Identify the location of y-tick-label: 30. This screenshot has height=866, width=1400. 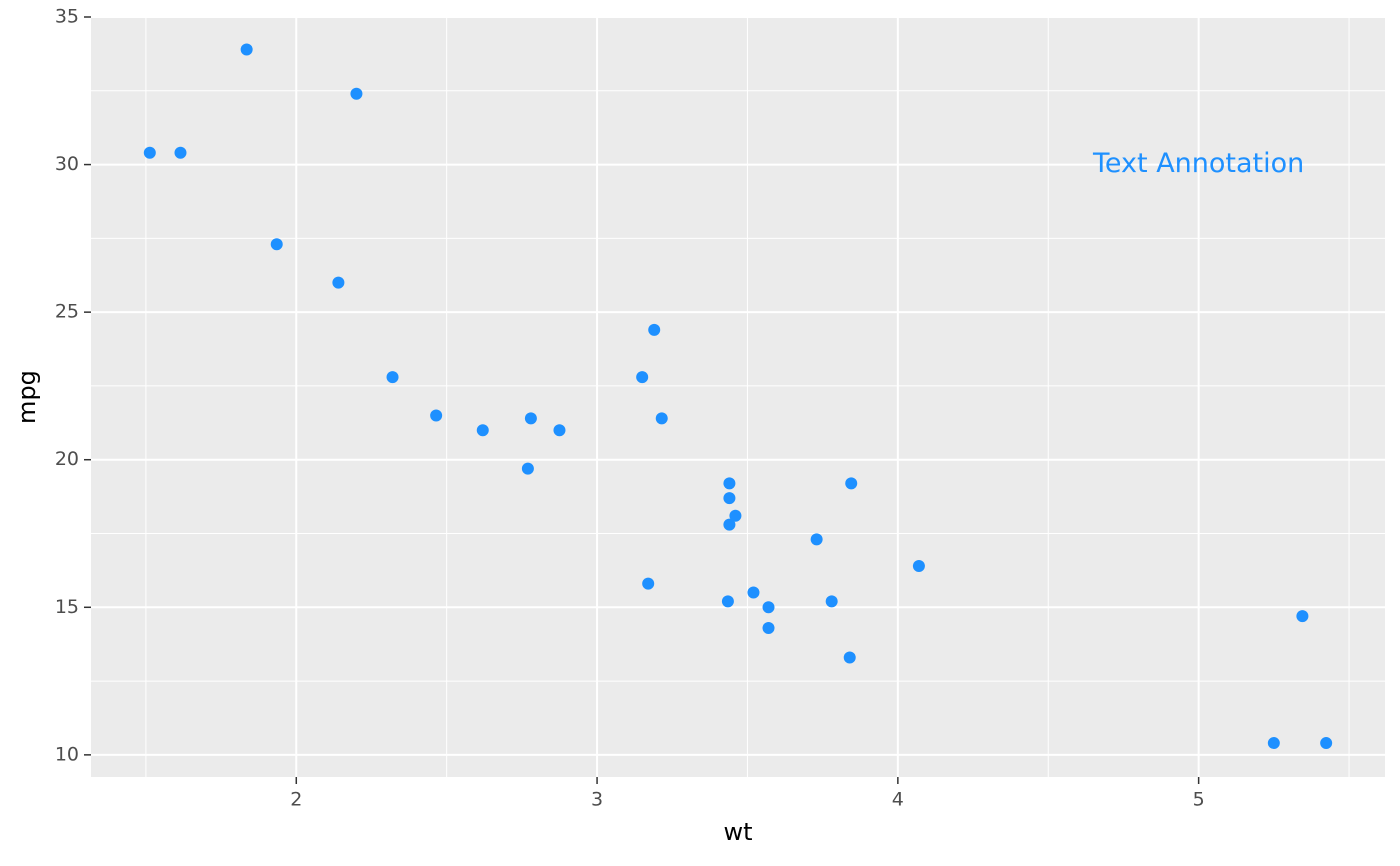
(67, 164).